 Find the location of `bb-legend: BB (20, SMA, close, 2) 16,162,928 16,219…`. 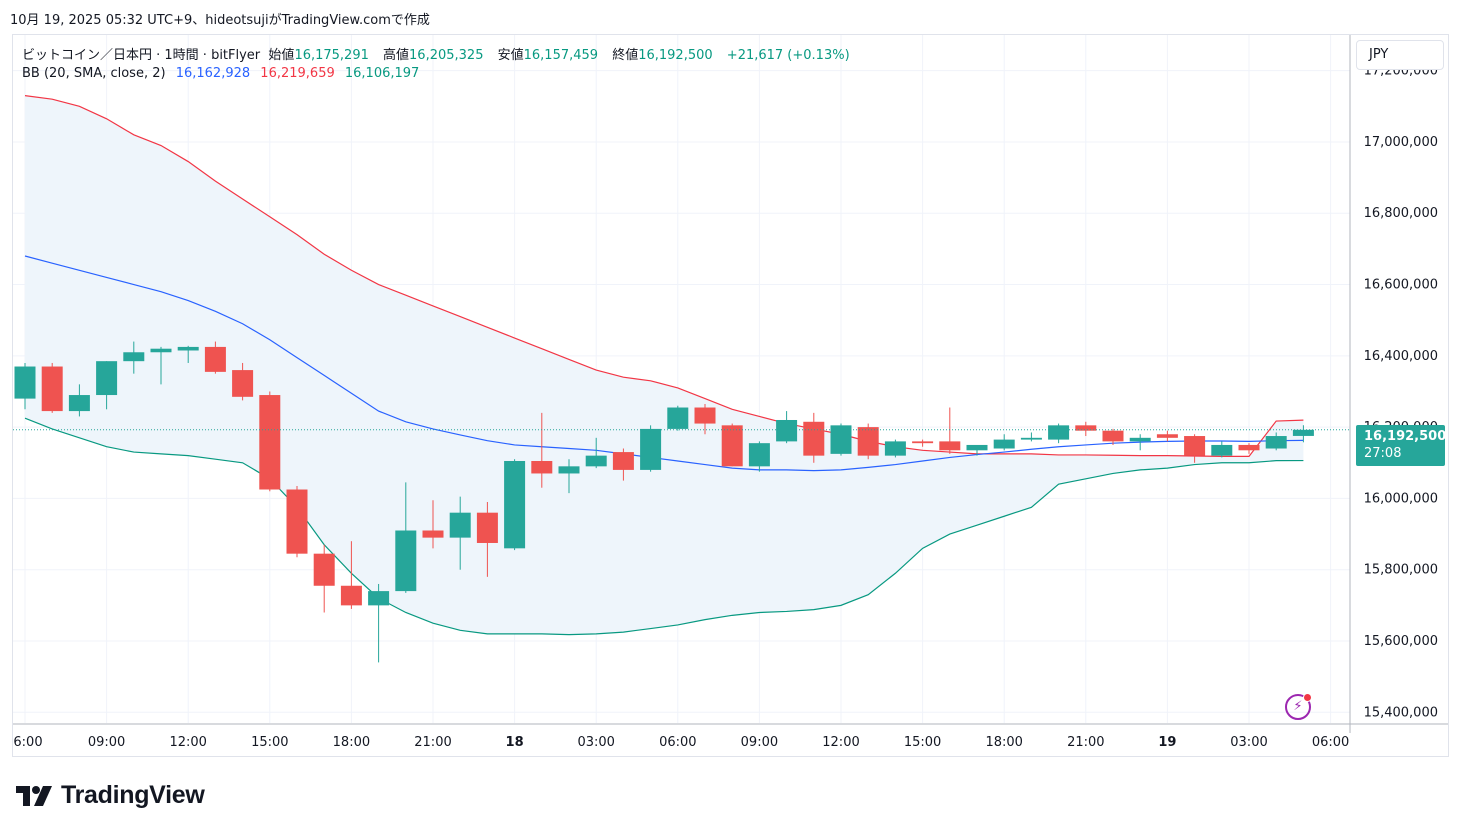

bb-legend: BB (20, SMA, close, 2) 16,162,928 16,219… is located at coordinates (220, 73).